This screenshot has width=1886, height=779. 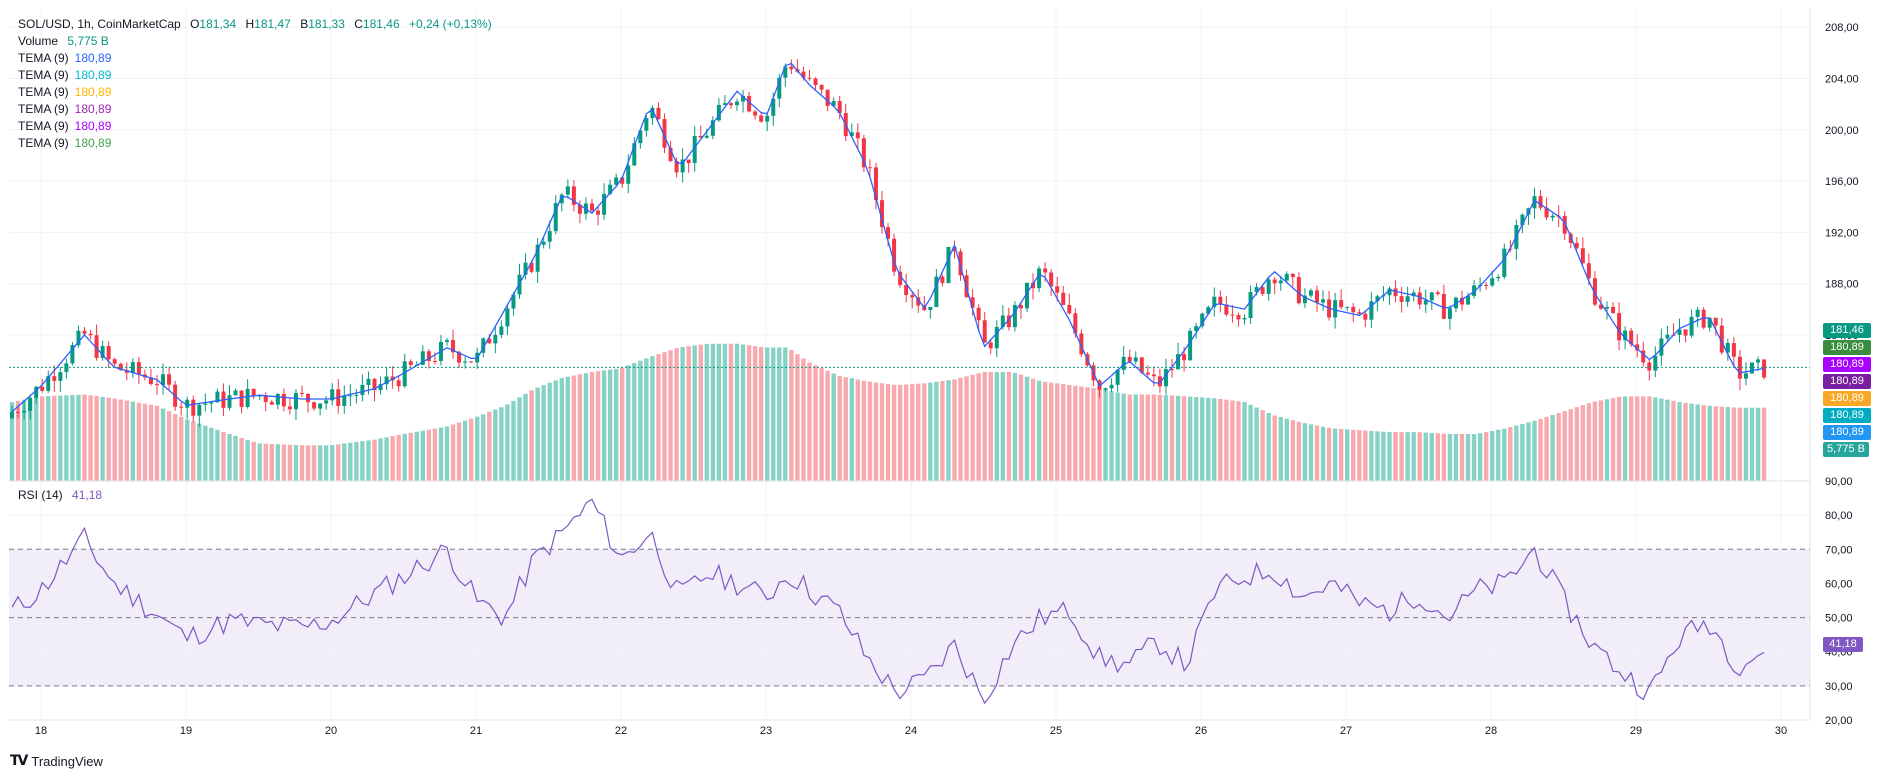 What do you see at coordinates (621, 731) in the screenshot?
I see `time-tick-label: 22` at bounding box center [621, 731].